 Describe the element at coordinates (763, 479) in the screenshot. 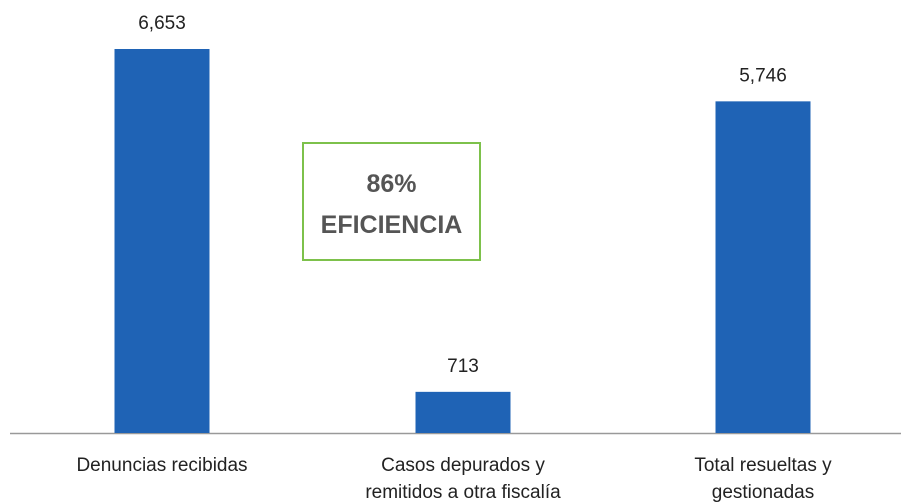

I see `x-tick-label: Total resueltas y gestionadas` at that location.